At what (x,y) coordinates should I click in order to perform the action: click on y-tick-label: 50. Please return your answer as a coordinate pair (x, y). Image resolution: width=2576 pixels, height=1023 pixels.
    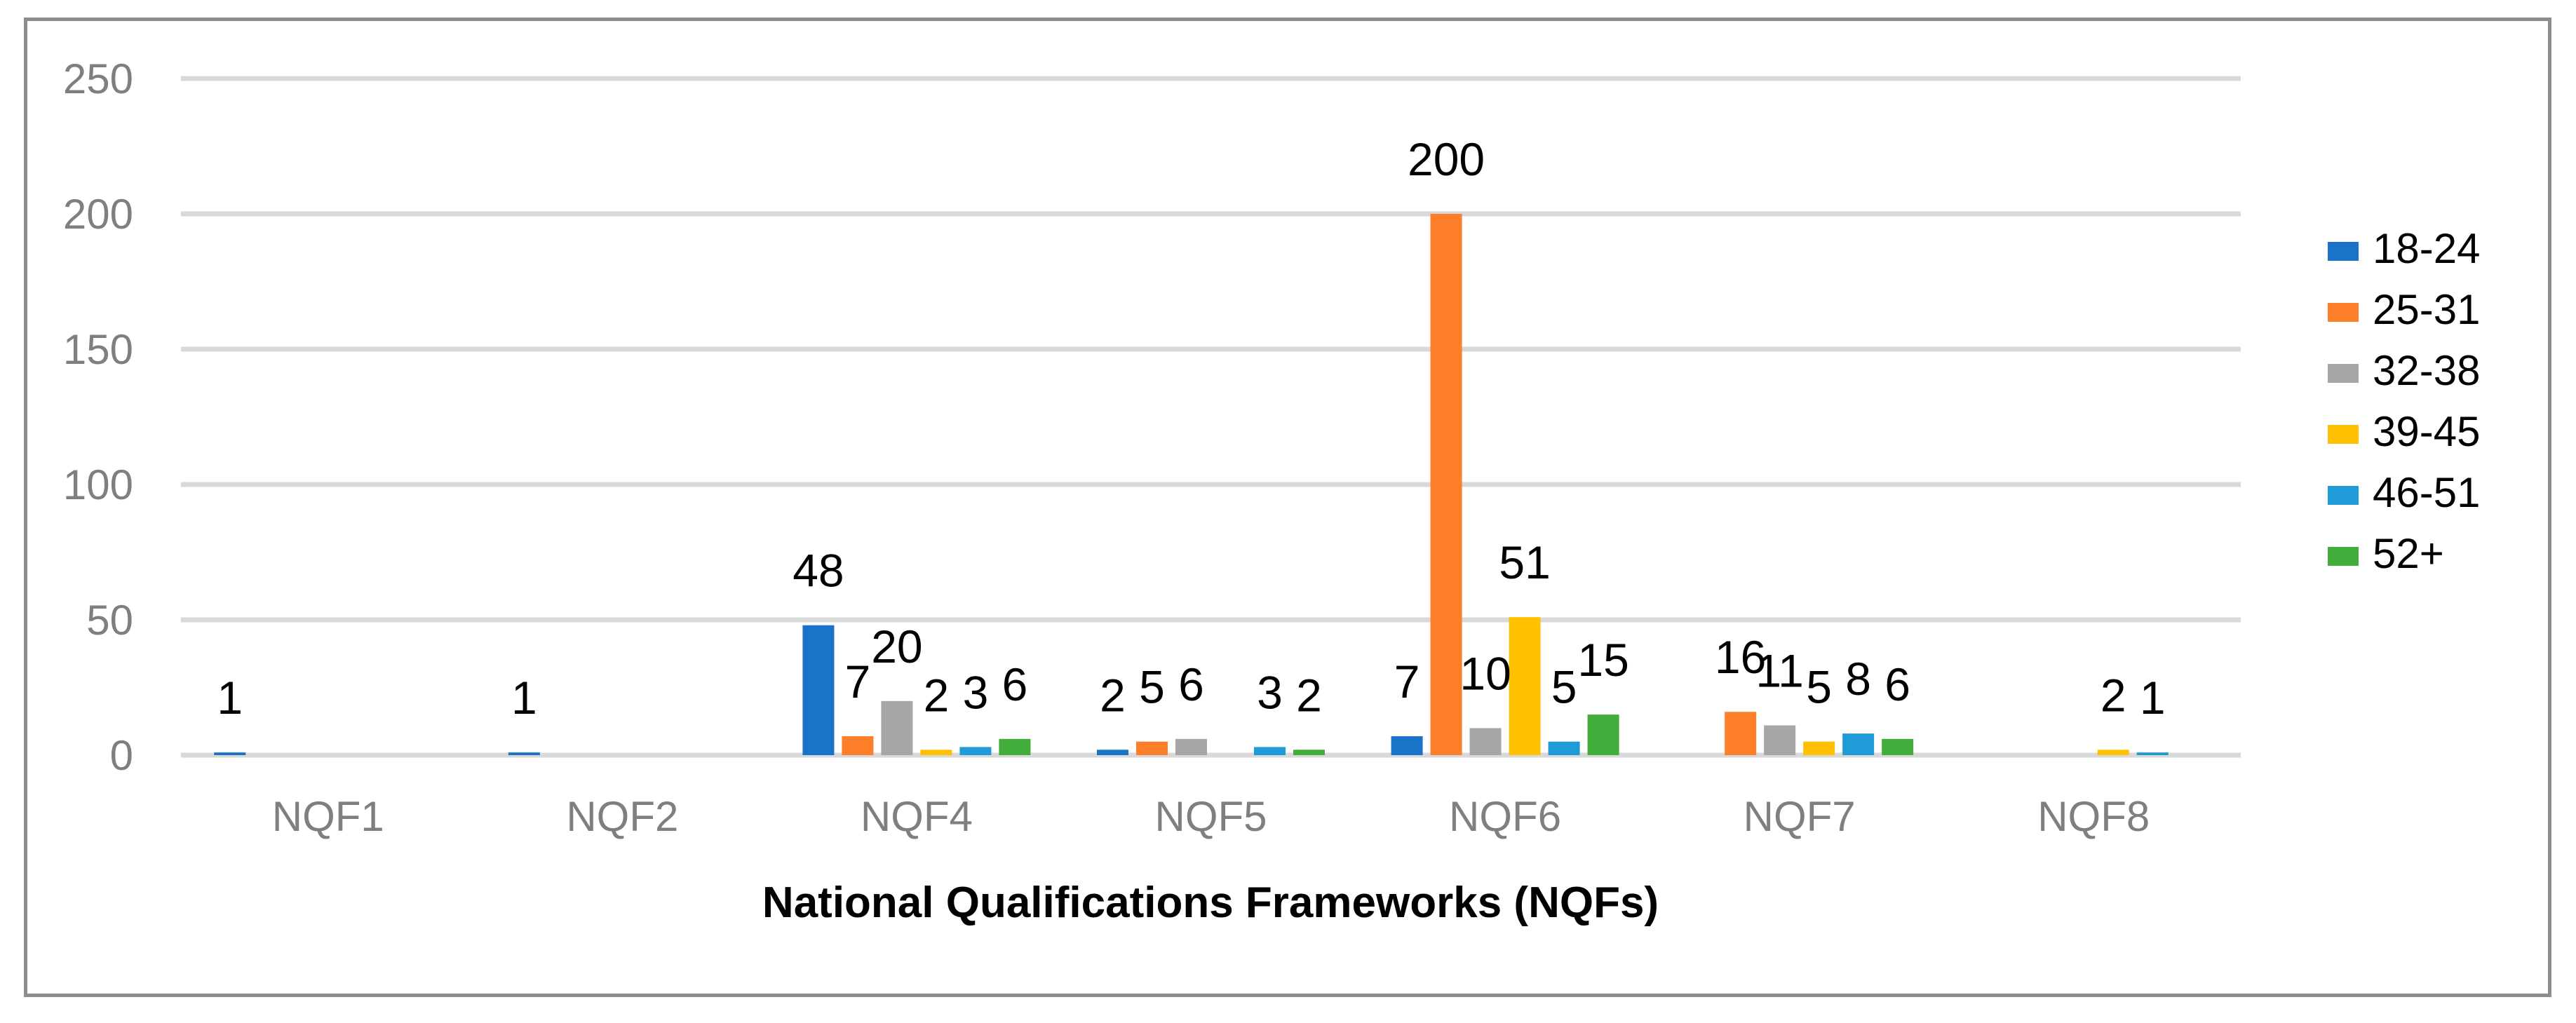
    Looking at the image, I should click on (109, 620).